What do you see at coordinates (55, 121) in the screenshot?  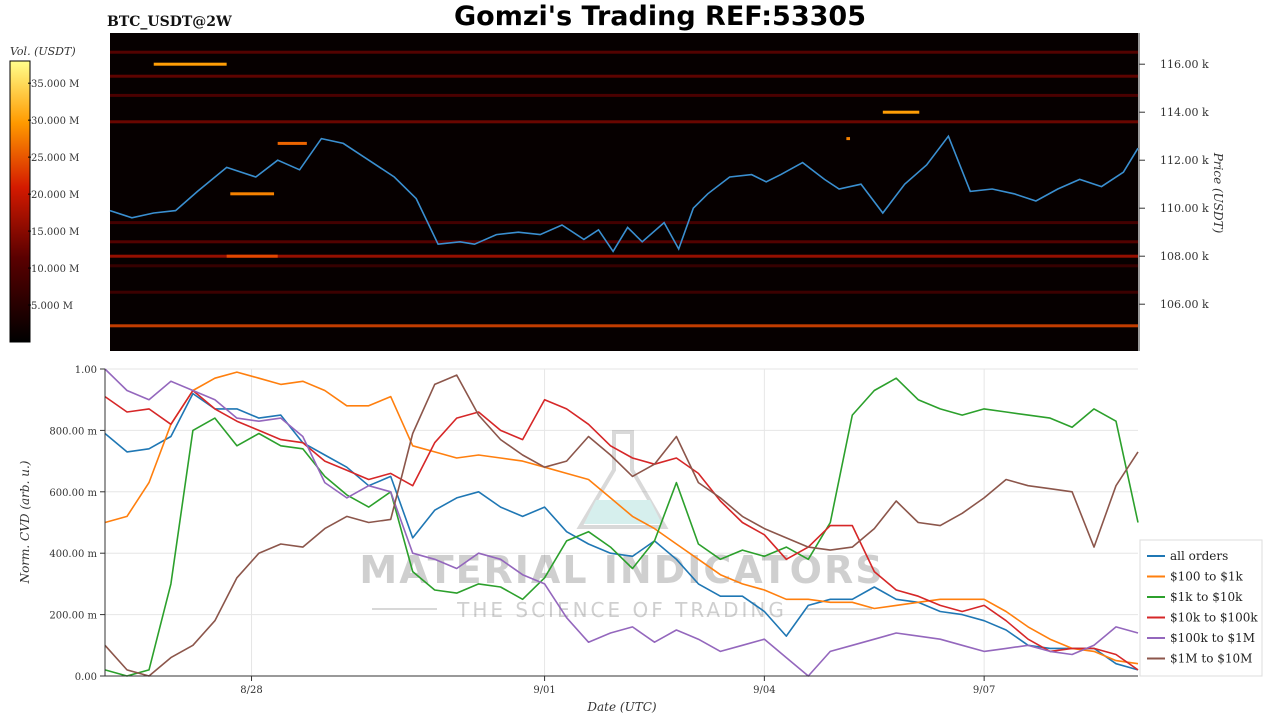 I see `colorbar-tick-label: 30.000 M` at bounding box center [55, 121].